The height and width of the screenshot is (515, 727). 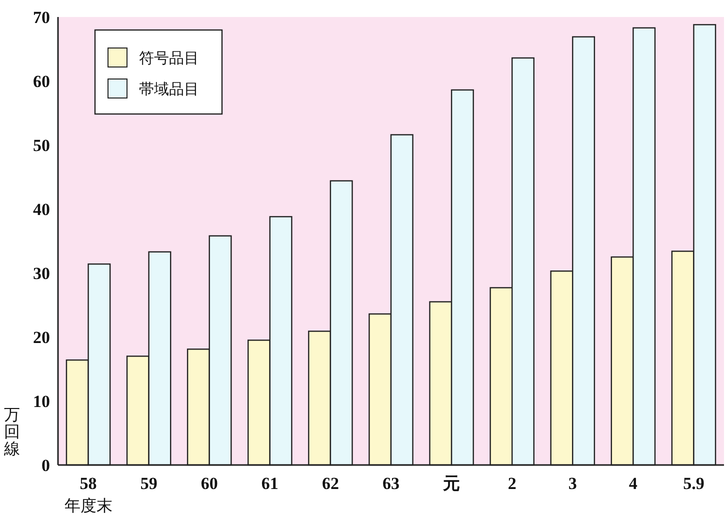 What do you see at coordinates (693, 483) in the screenshot?
I see `x-tick-label: 5.9` at bounding box center [693, 483].